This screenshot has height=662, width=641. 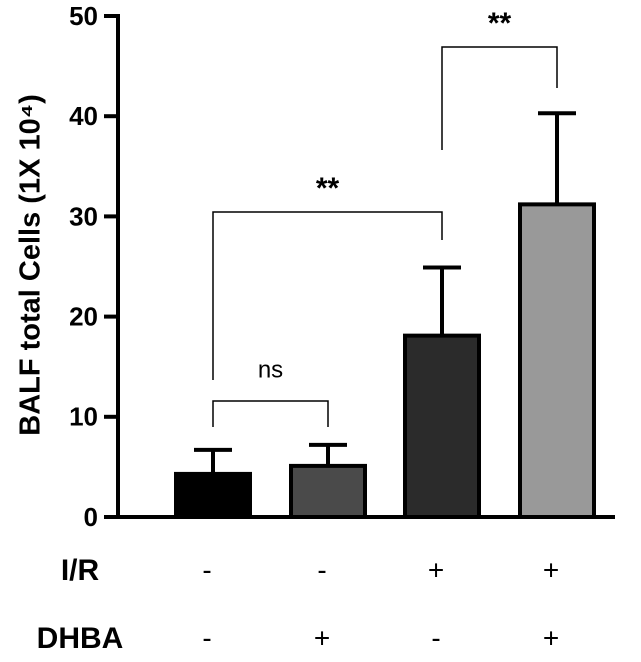 What do you see at coordinates (91, 517) in the screenshot?
I see `y-tick-label: 0` at bounding box center [91, 517].